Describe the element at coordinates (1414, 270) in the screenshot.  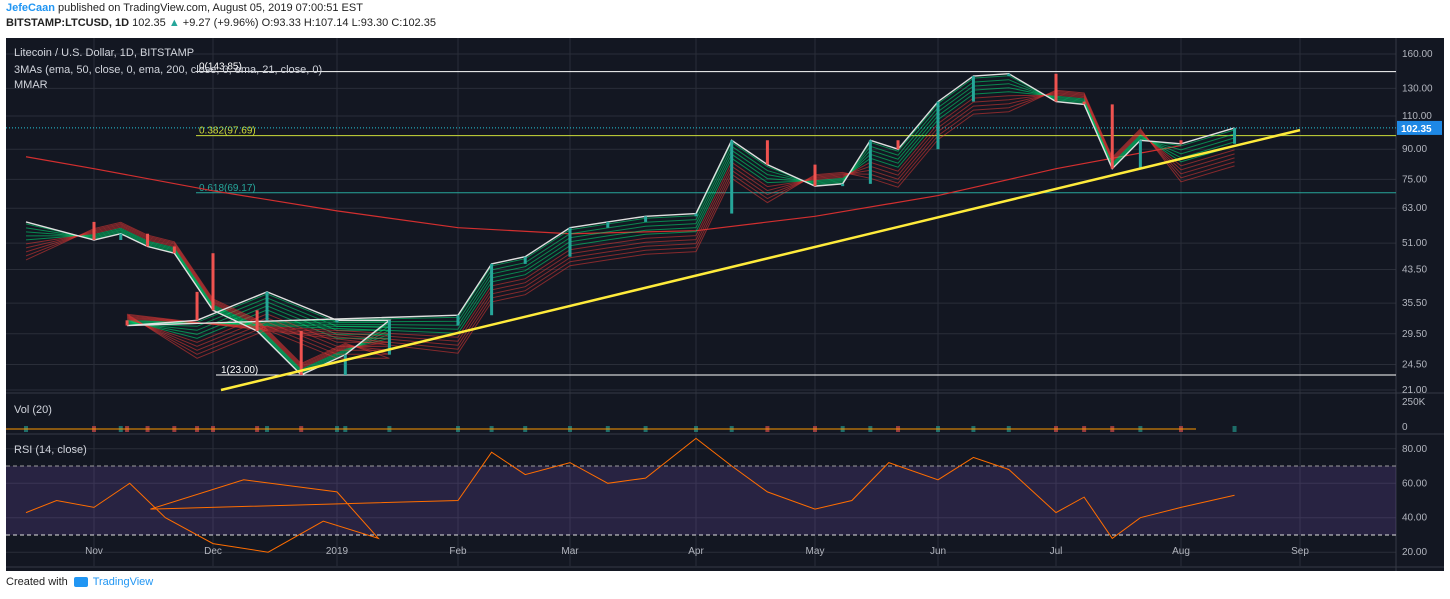
I see `price-axis-label-7: 43.50` at that location.